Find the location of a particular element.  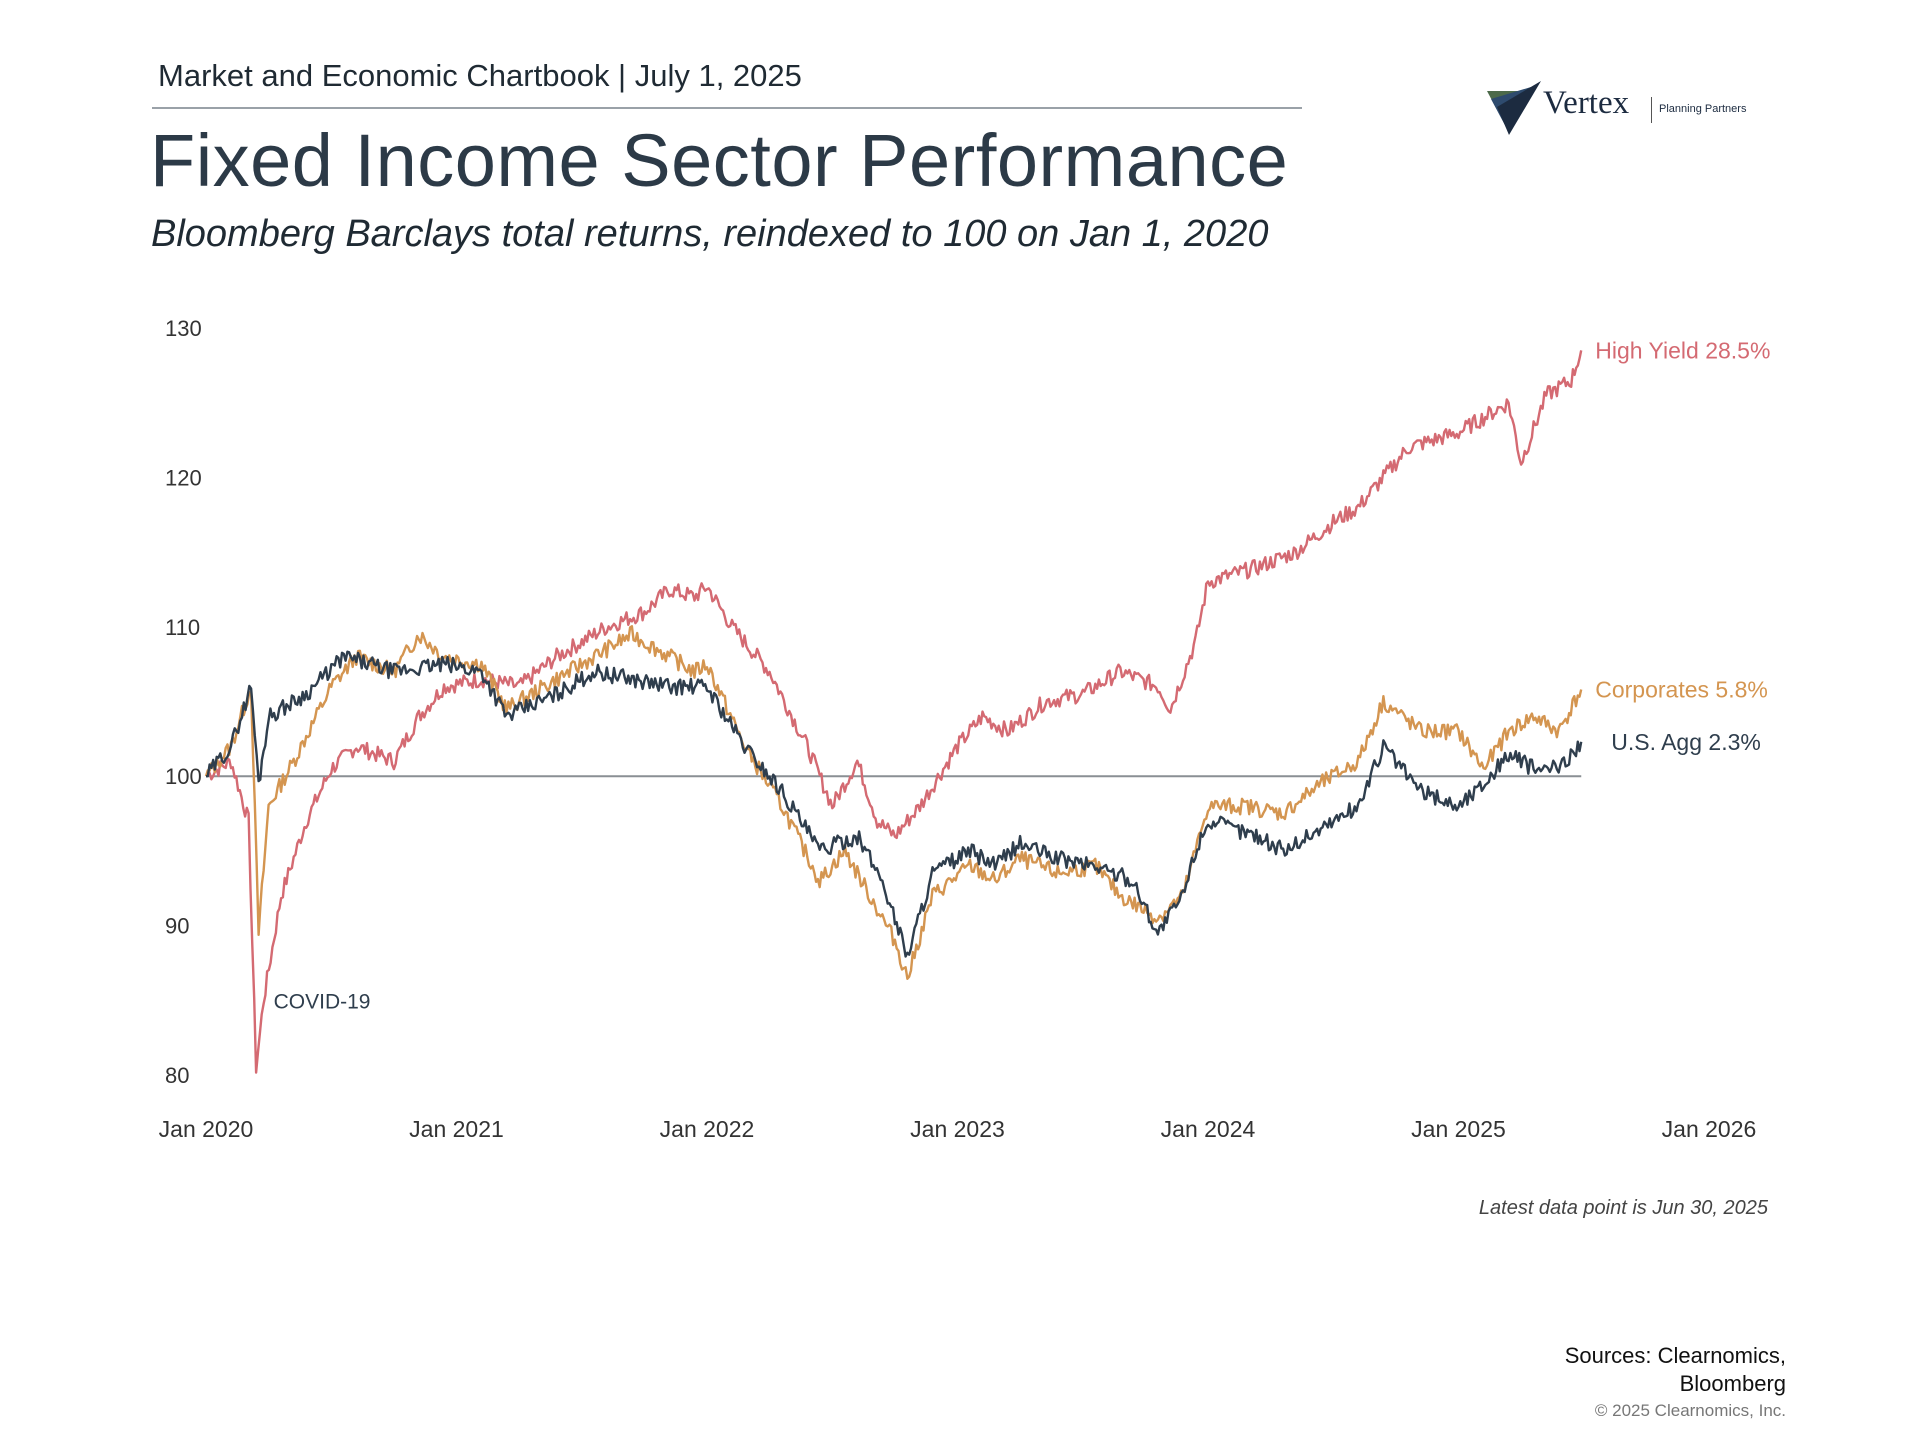

sources-line-1: Sources: Clearnomics, is located at coordinates (1675, 1355).